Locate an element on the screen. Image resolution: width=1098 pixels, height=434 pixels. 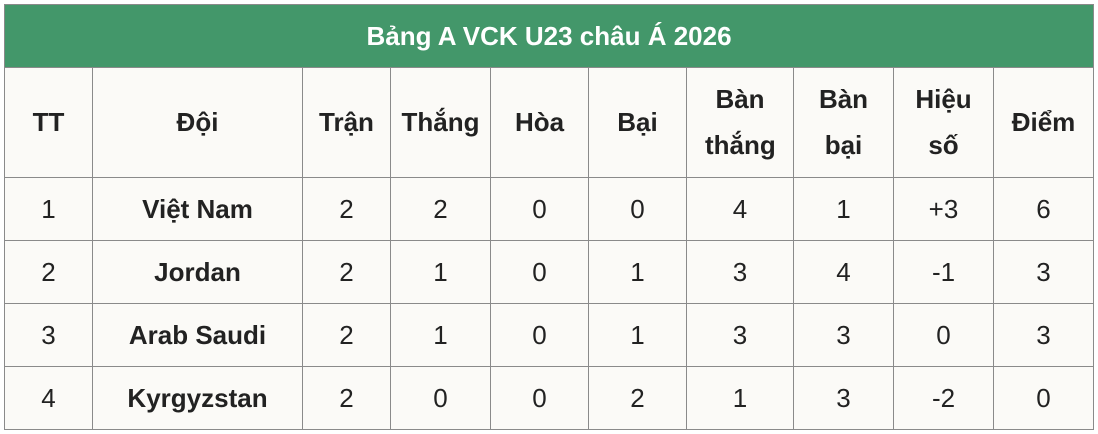
column-header: Thắng is located at coordinates (440, 122).